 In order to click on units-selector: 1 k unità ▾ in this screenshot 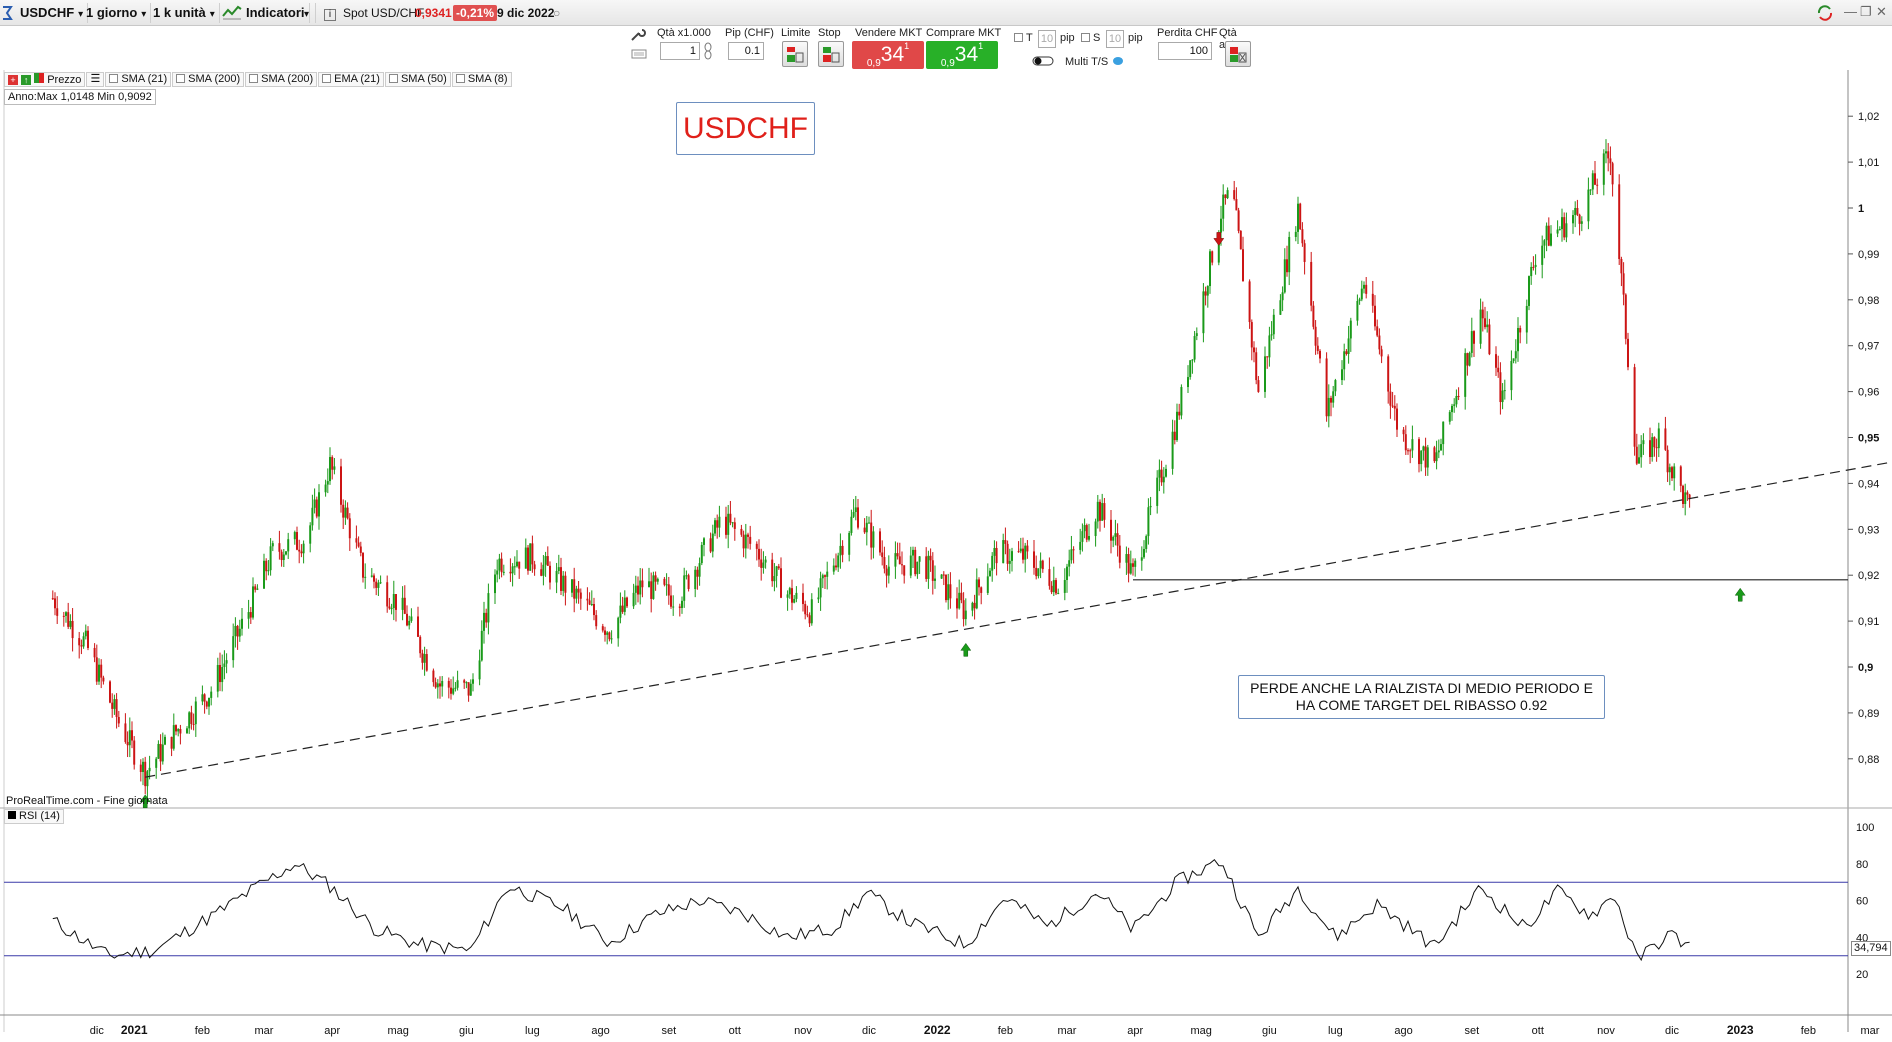, I will do `click(184, 13)`.